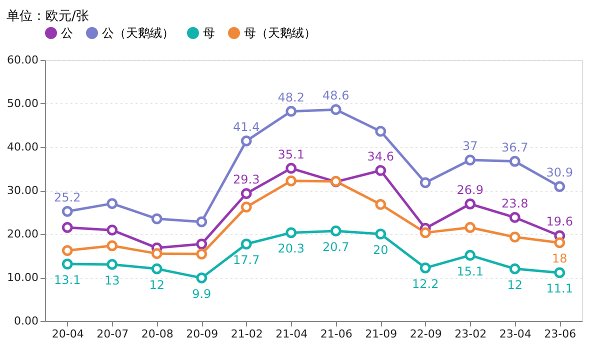 The image size is (592, 345). Describe the element at coordinates (246, 127) in the screenshot. I see `data-label: 41.4` at that location.